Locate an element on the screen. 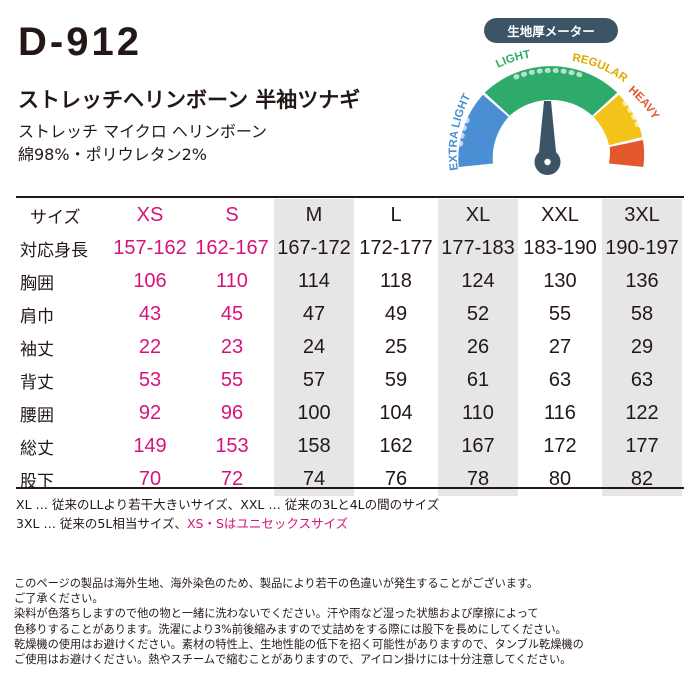 The width and height of the screenshot is (700, 700). table-cell: 70 is located at coordinates (150, 479).